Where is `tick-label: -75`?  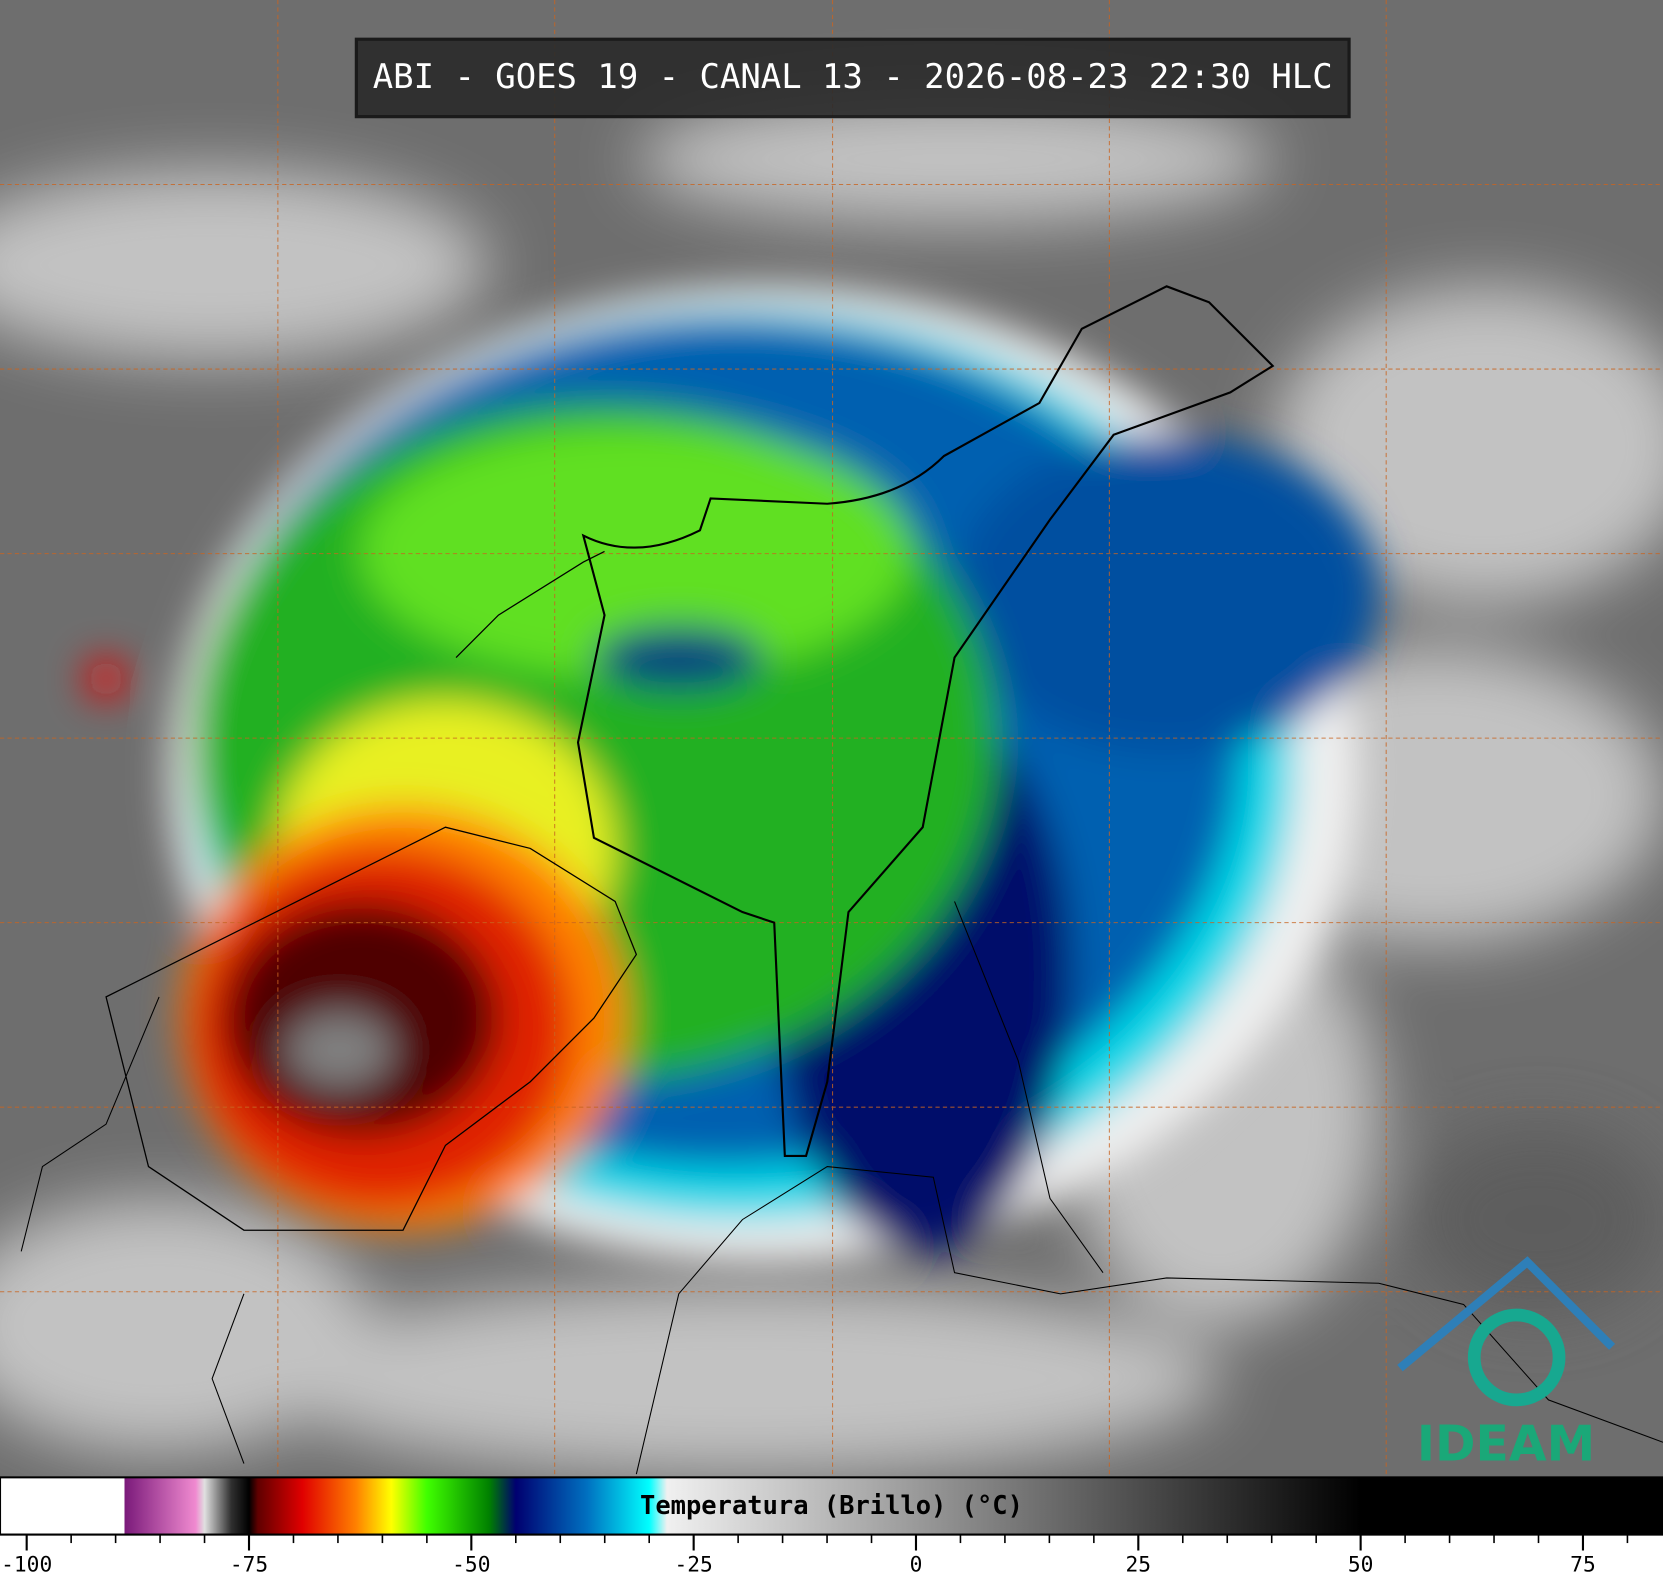
tick-label: -75 is located at coordinates (249, 1564).